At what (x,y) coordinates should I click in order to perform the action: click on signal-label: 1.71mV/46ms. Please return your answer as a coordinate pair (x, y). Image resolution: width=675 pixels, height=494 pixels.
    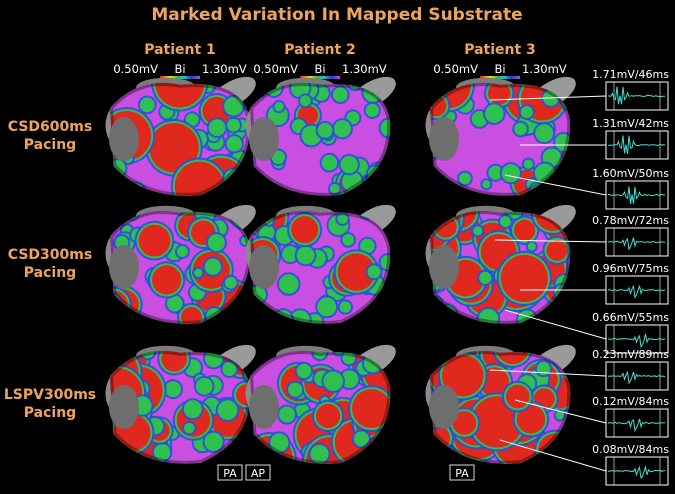
    Looking at the image, I should click on (630, 74).